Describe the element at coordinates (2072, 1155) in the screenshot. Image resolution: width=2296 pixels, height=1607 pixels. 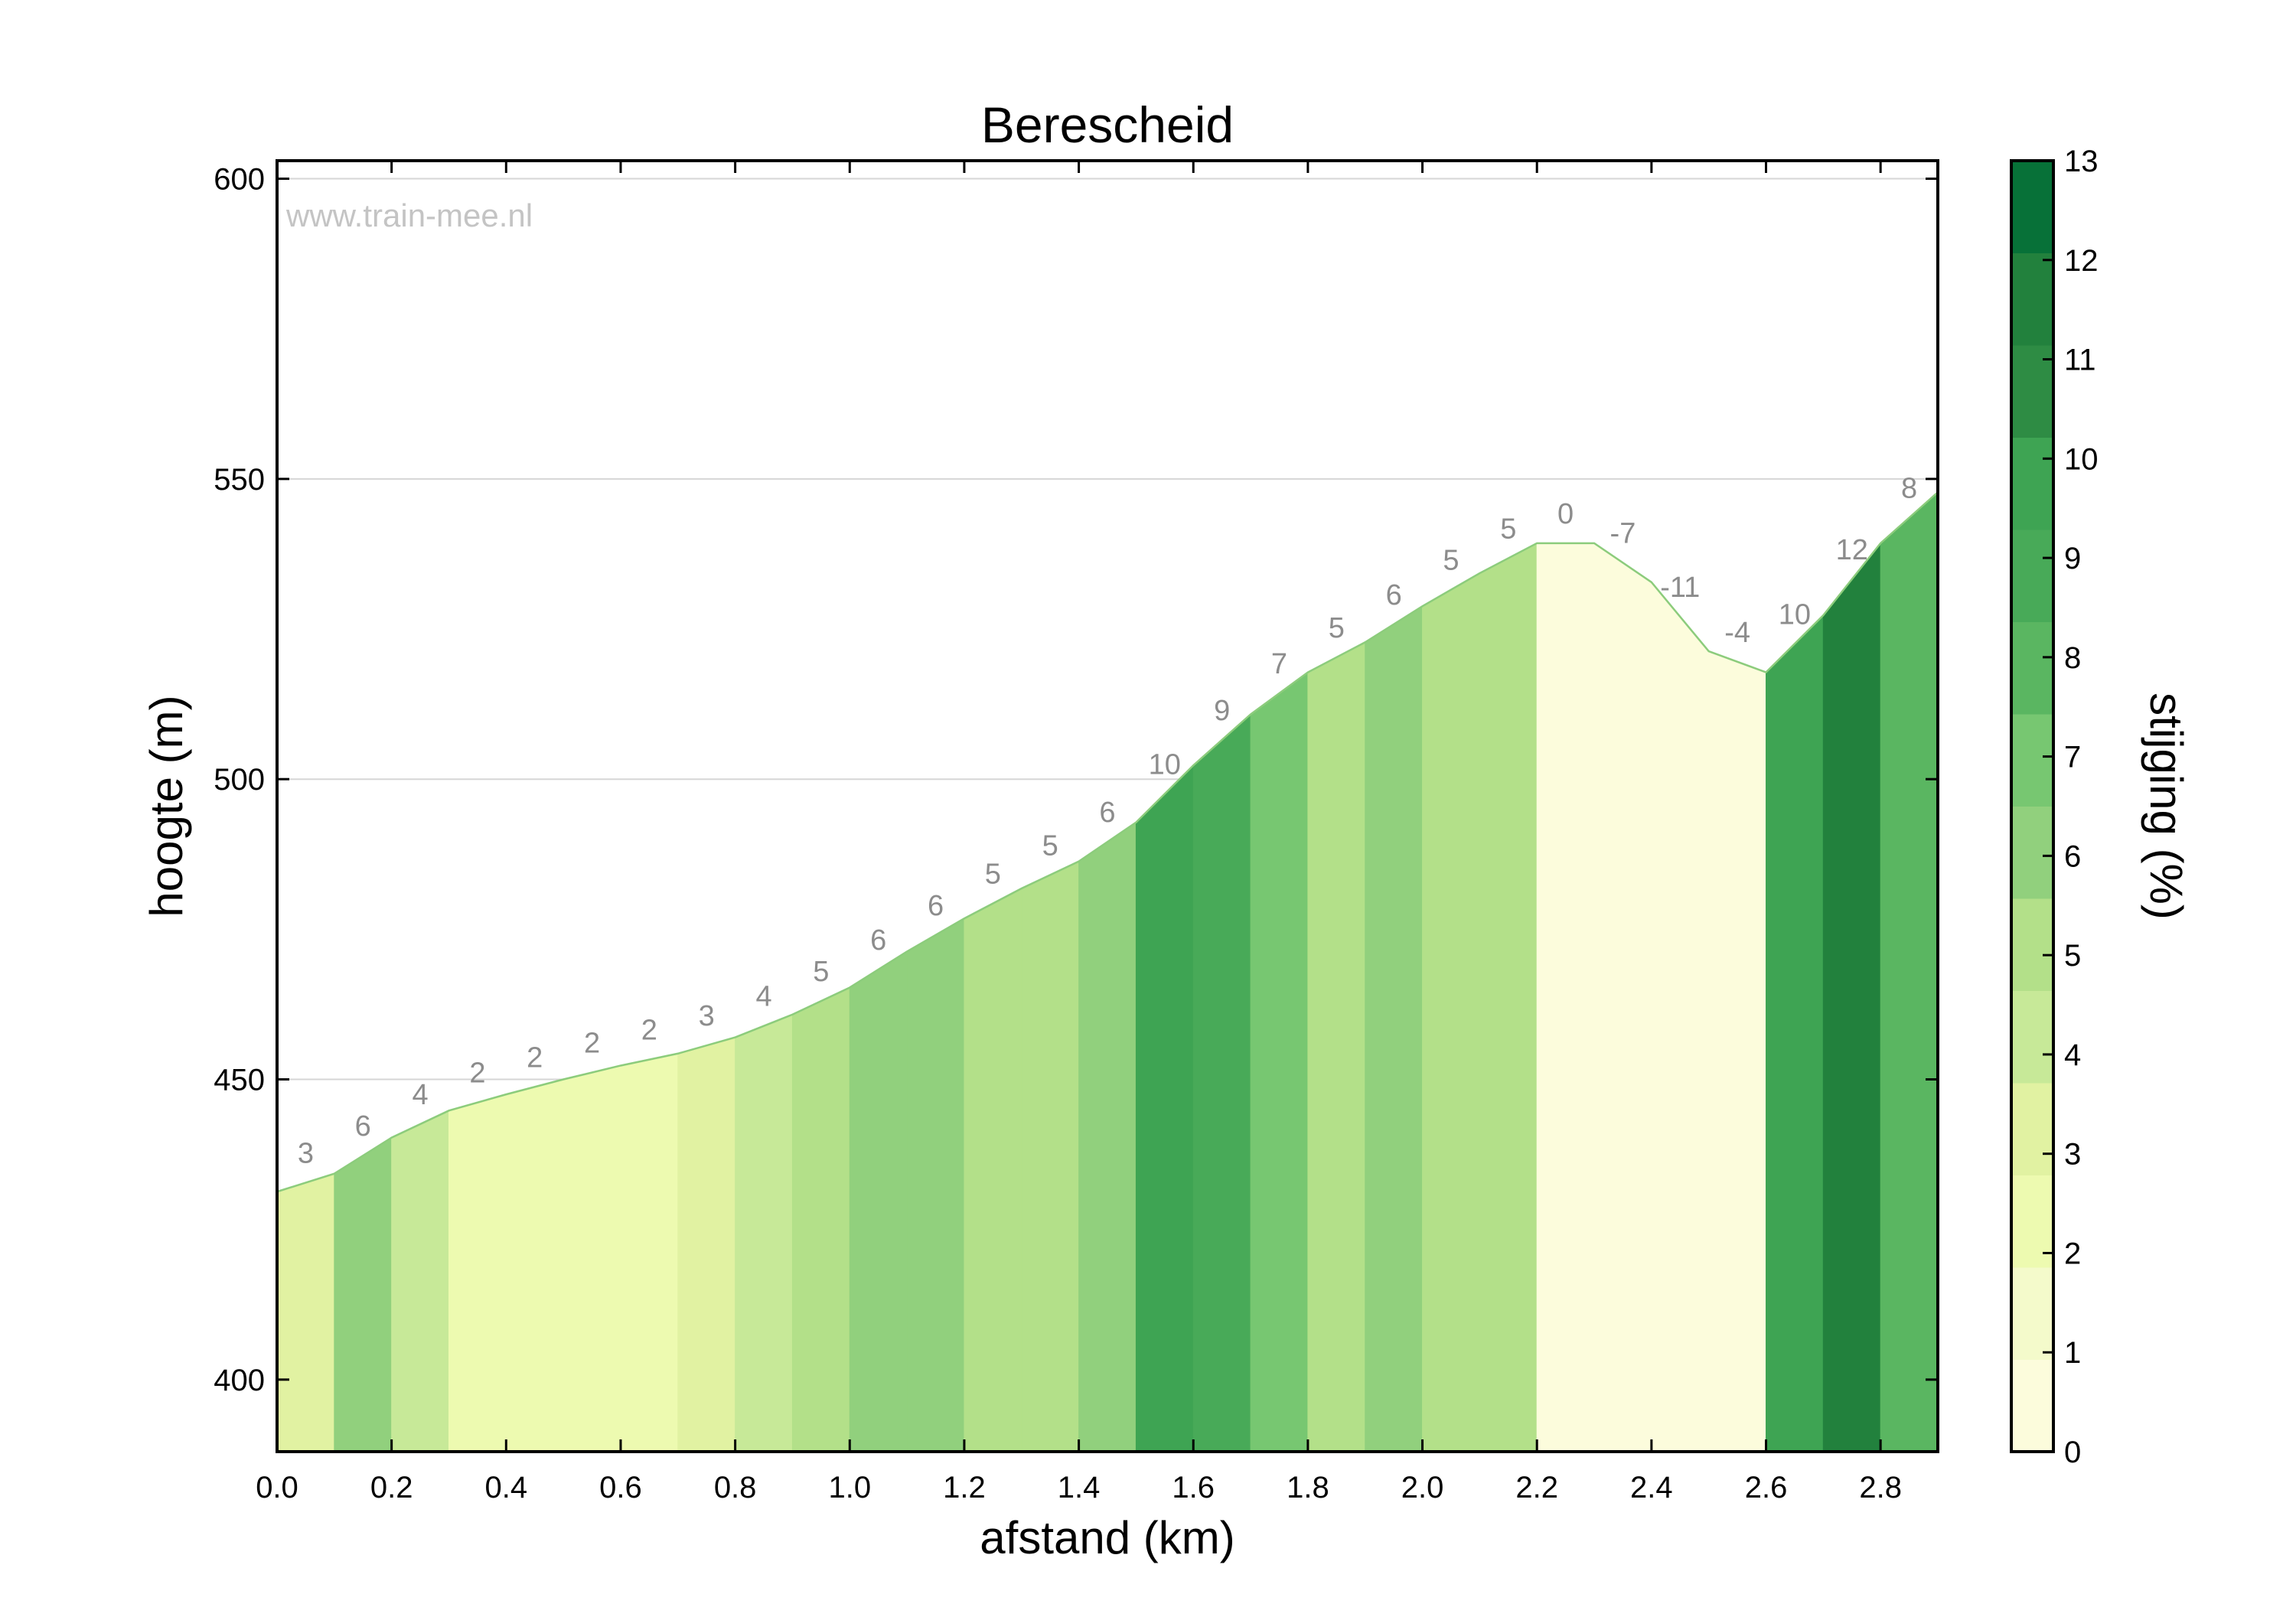
I see `colorbar-tick-label: 3` at that location.